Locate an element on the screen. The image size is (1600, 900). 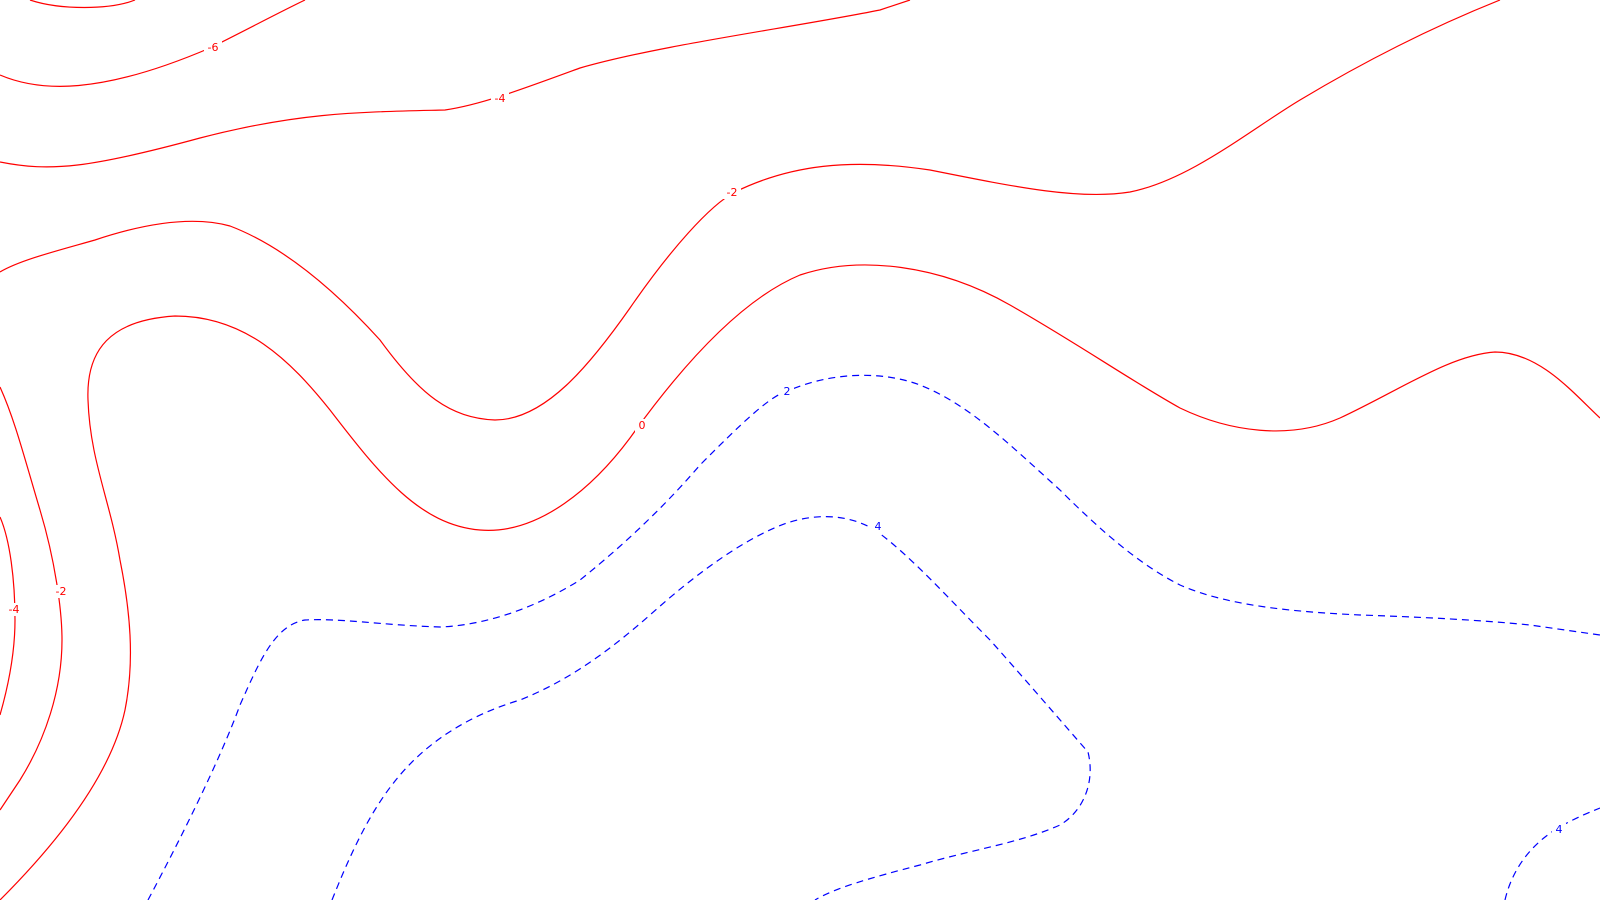
contour-line-neg6-upper is located at coordinates (82, 4).